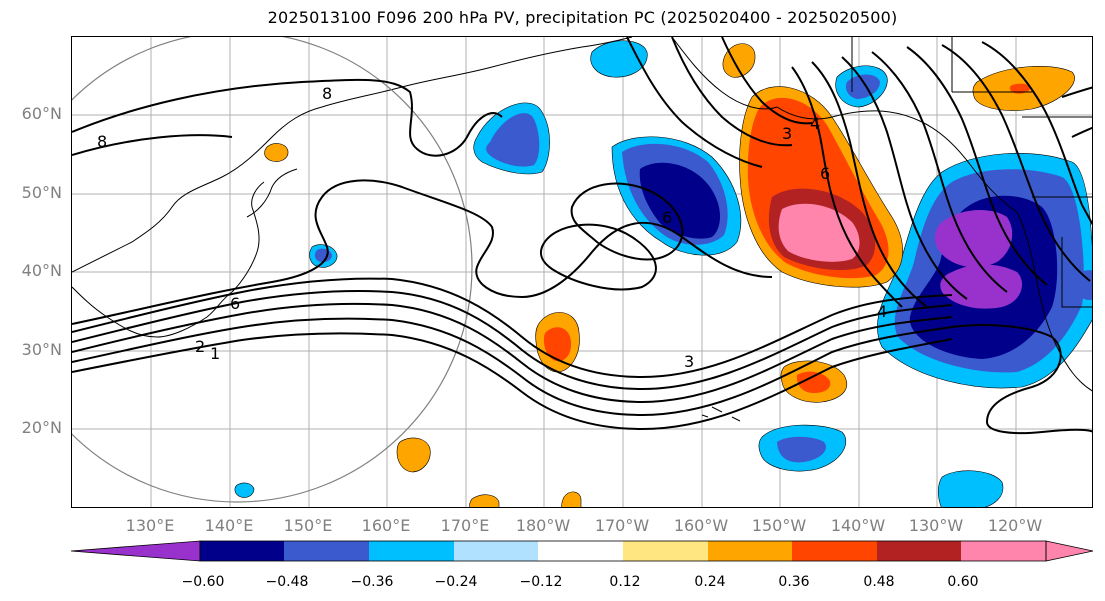 The image size is (1105, 601). I want to click on colorbar-tick-060: 0.60, so click(963, 582).